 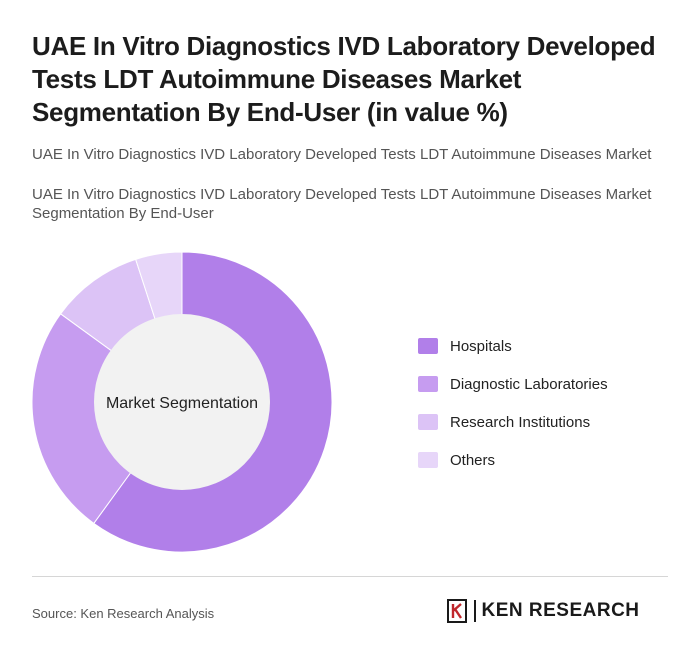 What do you see at coordinates (457, 611) in the screenshot?
I see `ken-research-logo-icon` at bounding box center [457, 611].